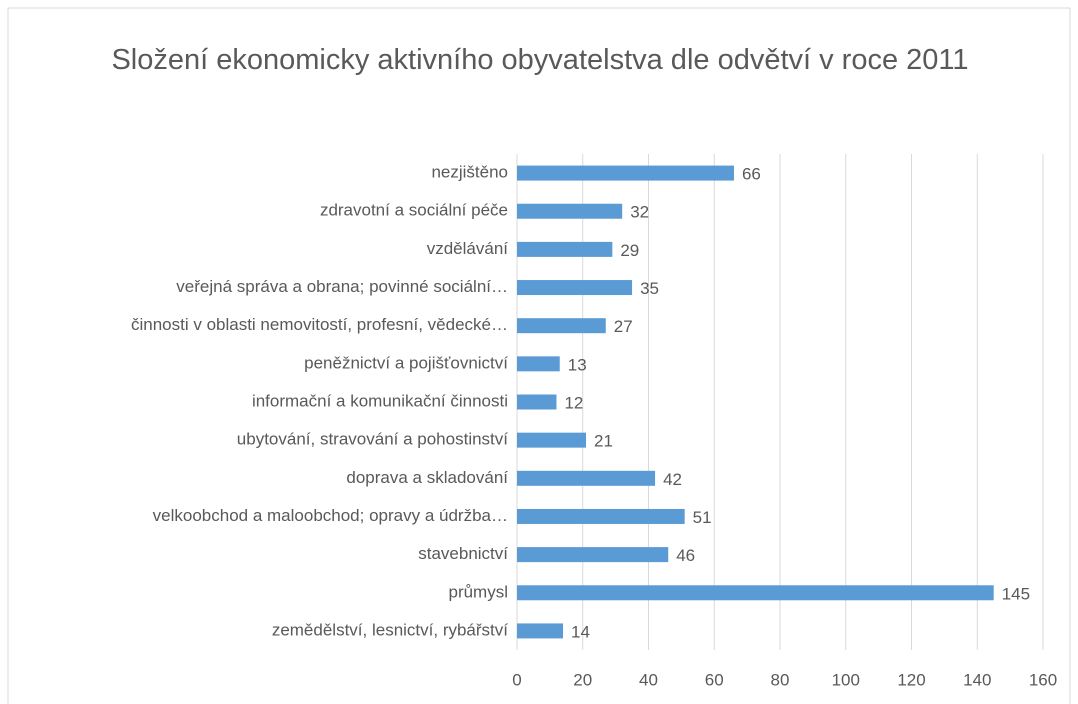 This screenshot has width=1078, height=704. Describe the element at coordinates (685, 555) in the screenshot. I see `data-label: 46` at that location.